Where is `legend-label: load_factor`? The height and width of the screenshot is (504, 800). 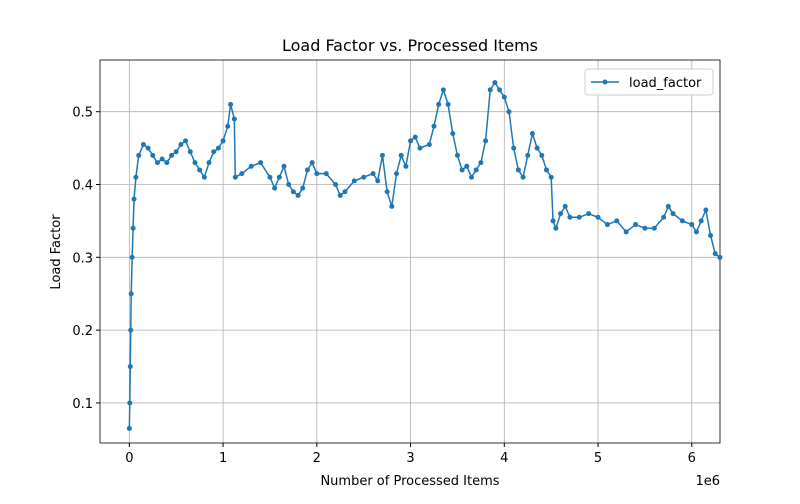
legend-label: load_factor is located at coordinates (665, 83).